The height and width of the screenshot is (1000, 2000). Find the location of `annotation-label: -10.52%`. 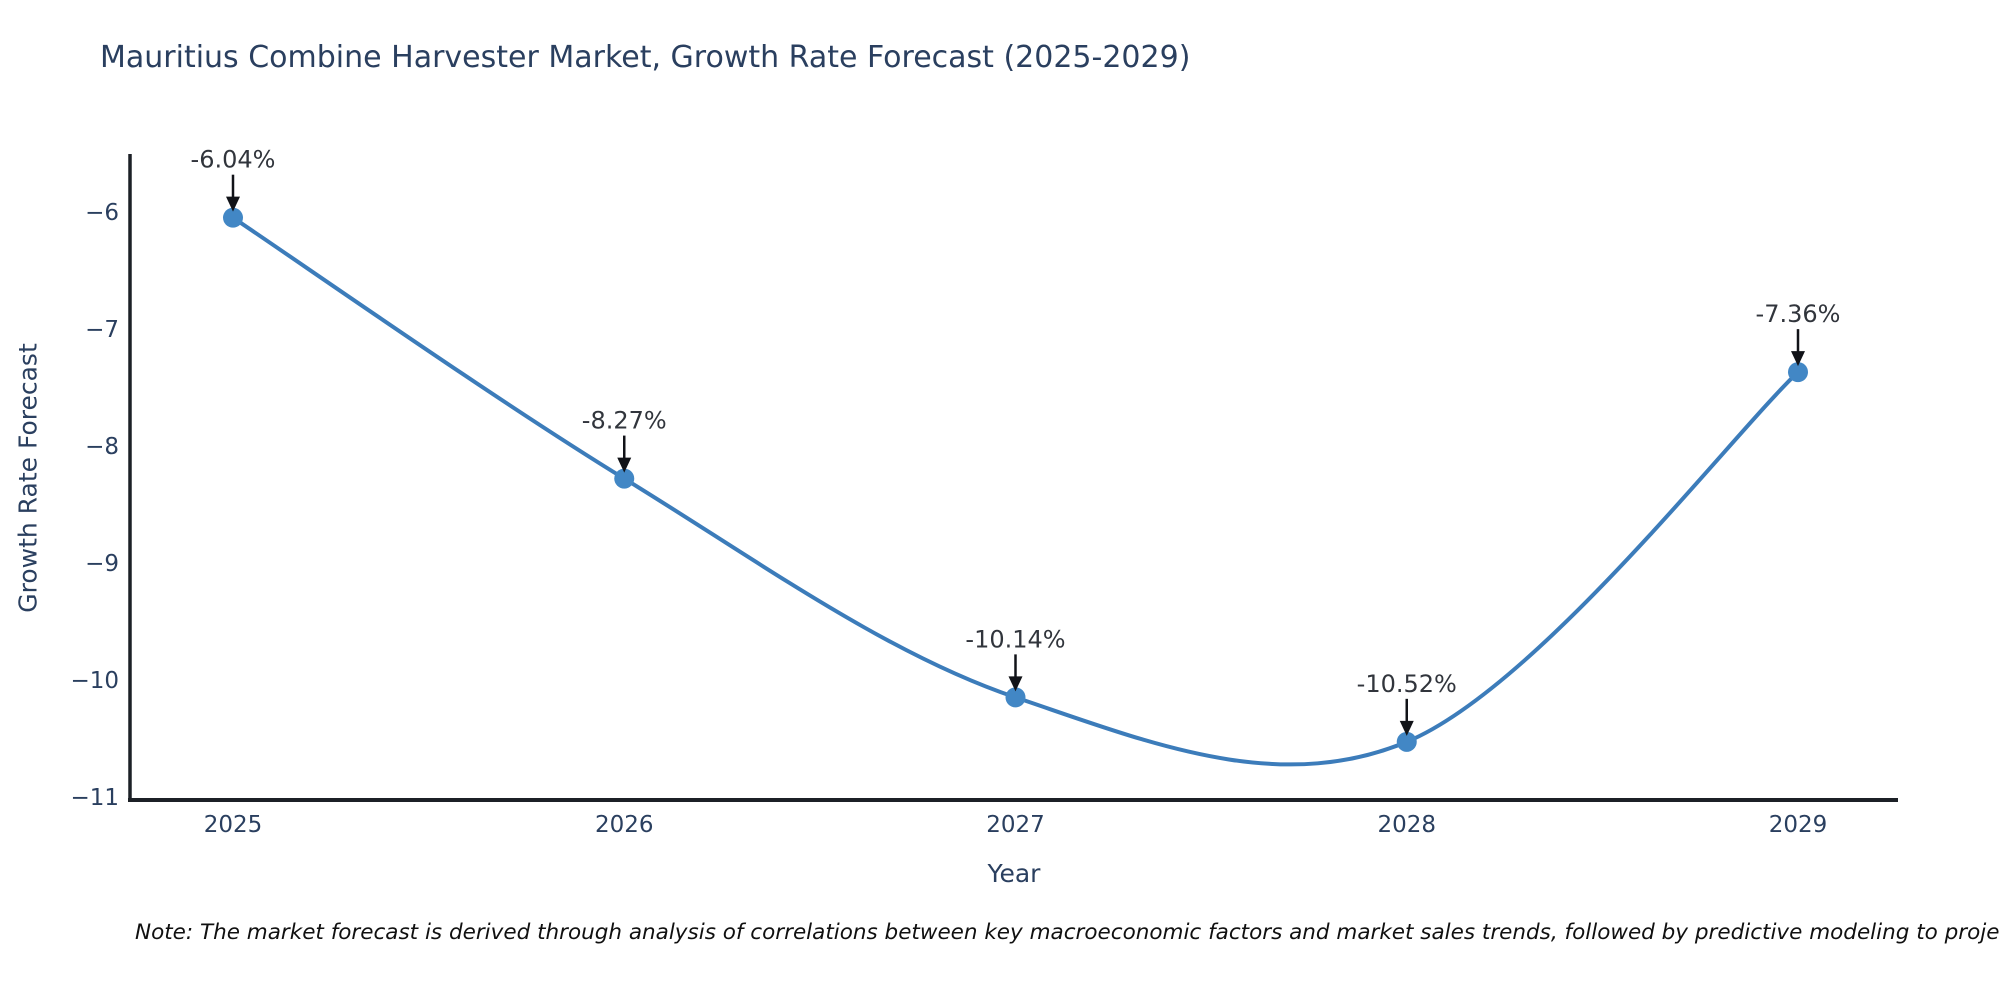

annotation-label: -10.52% is located at coordinates (1407, 684).